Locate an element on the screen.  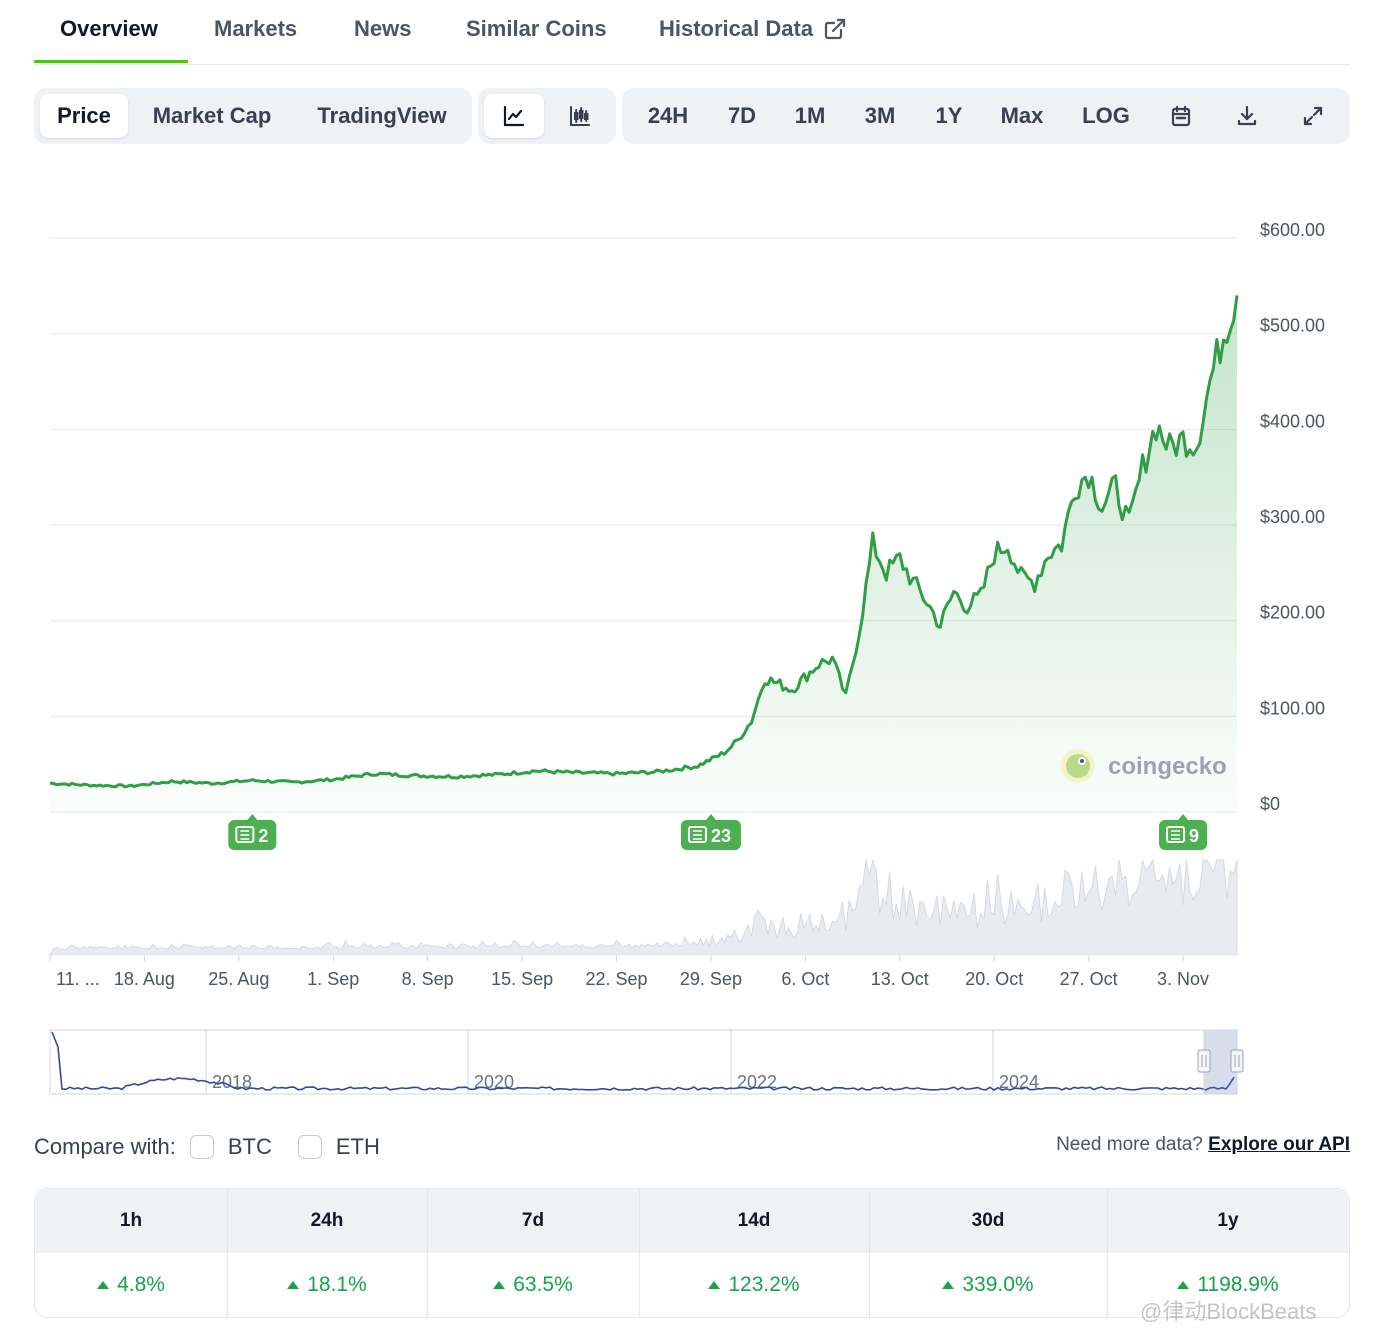
range-3m-button: 3M is located at coordinates (880, 116).